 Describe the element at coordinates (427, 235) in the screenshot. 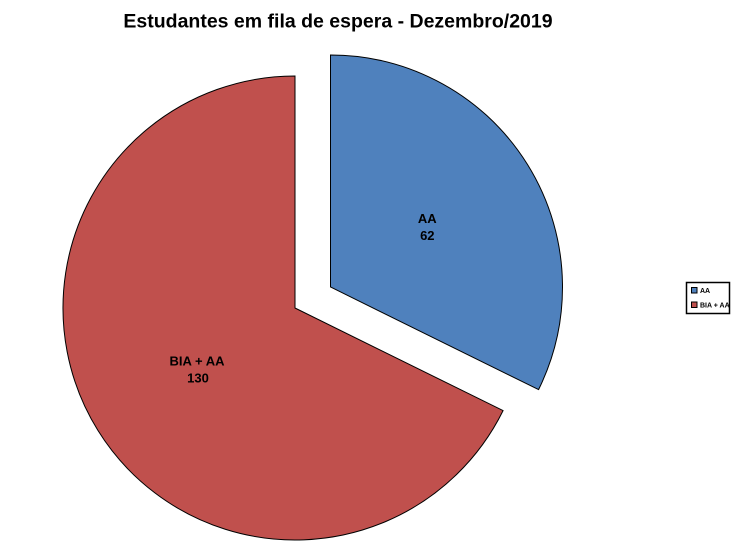

I see `svg-text: 62` at that location.